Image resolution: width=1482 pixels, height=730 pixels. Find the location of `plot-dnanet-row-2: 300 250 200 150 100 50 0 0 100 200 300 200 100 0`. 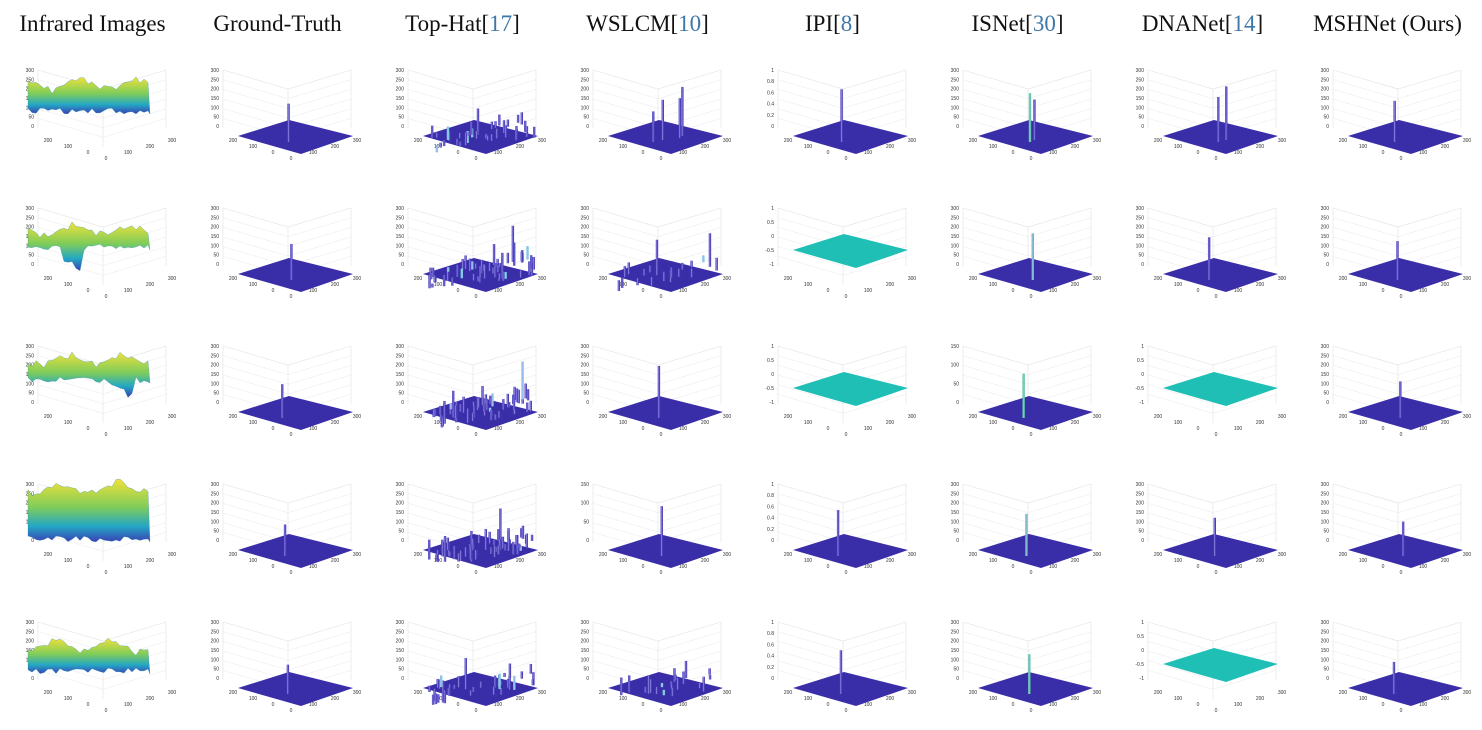

plot-dnanet-row-2: 300 250 200 150 100 50 0 0 100 200 300 200 100 0 is located at coordinates (1211, 253).